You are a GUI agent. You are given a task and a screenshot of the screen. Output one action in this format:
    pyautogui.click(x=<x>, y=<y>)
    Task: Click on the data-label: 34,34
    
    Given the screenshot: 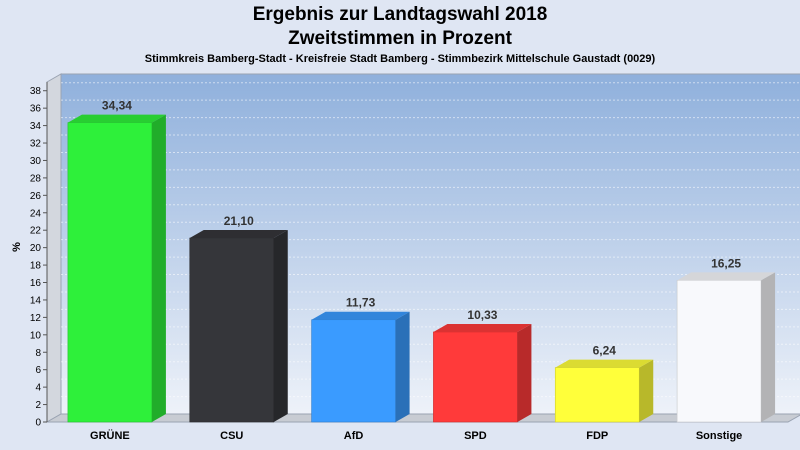 What is the action you would take?
    pyautogui.click(x=117, y=106)
    